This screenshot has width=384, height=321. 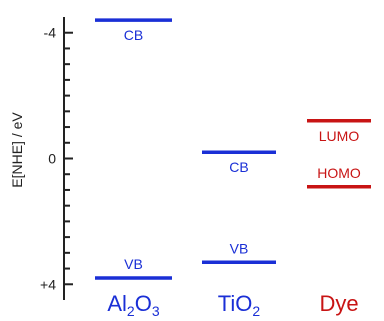 I want to click on tio2-label-base: TiO, so click(x=235, y=303).